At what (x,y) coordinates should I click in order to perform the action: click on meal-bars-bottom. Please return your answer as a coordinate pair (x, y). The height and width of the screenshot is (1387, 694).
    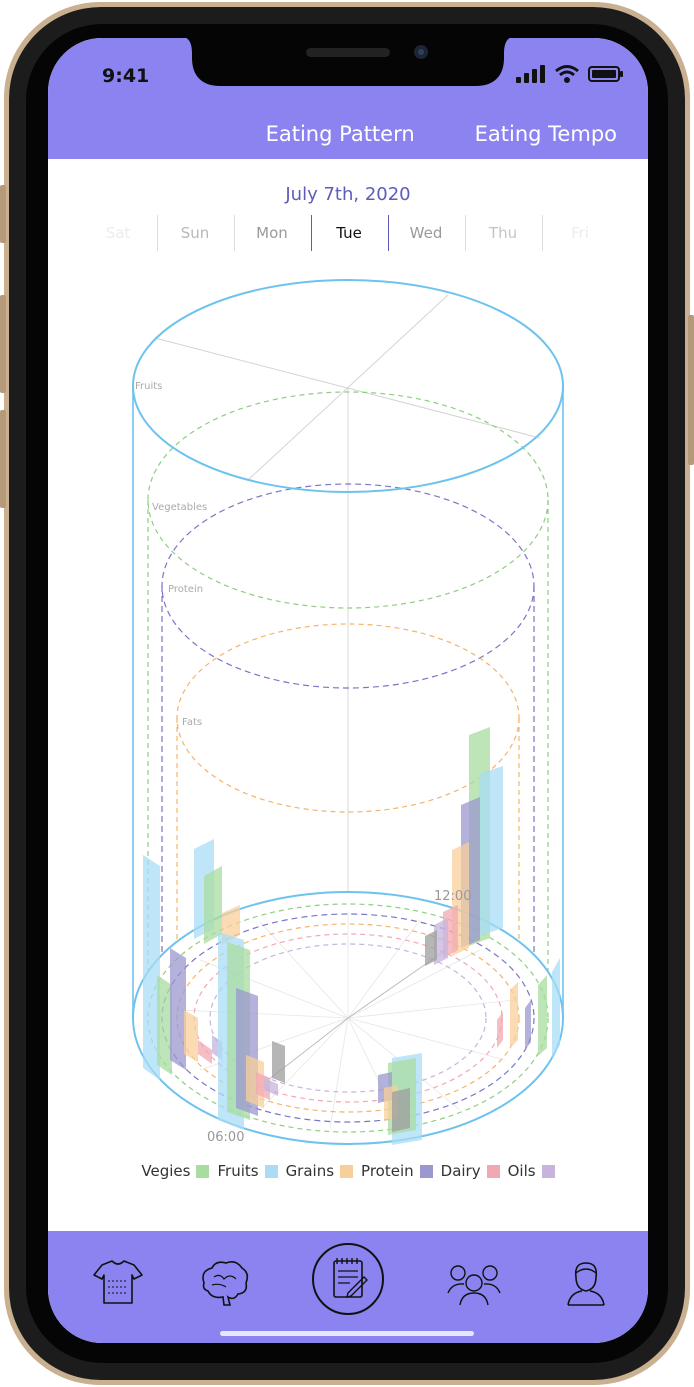
    Looking at the image, I should click on (400, 1099).